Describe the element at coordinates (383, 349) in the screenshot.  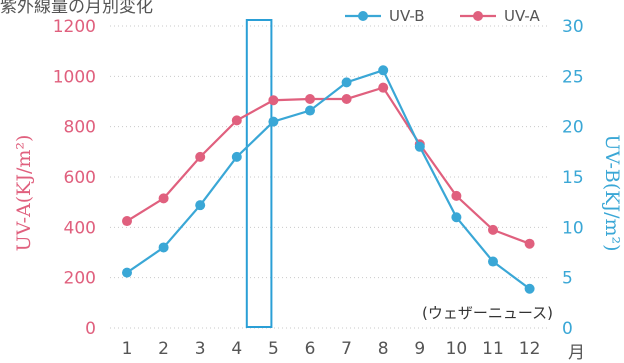
I see `x-tick-label: 8` at that location.